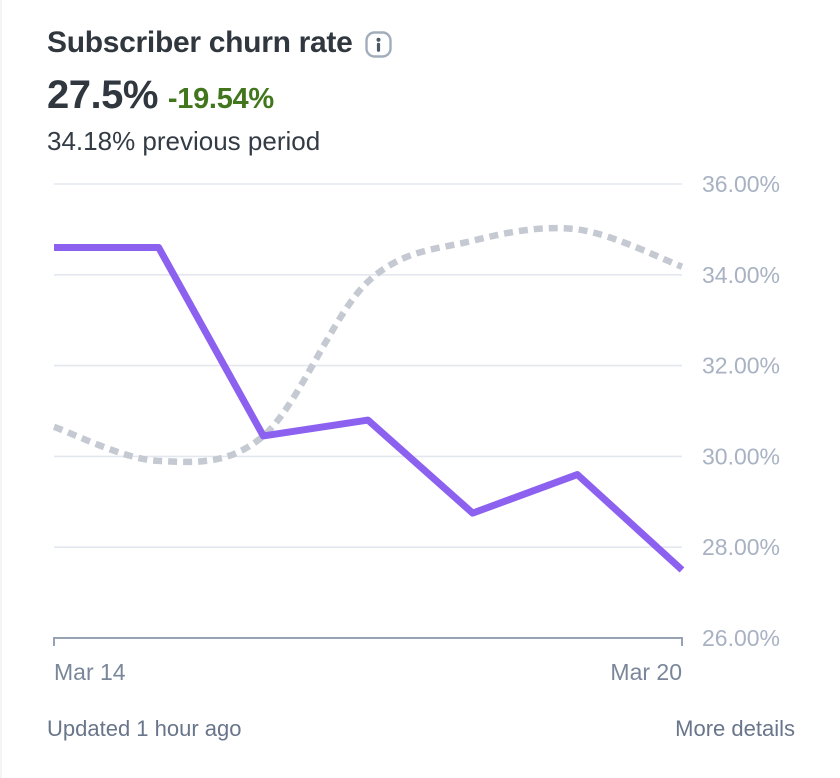  What do you see at coordinates (421, 95) in the screenshot?
I see `metrics-row: 27.5% -19.54%` at bounding box center [421, 95].